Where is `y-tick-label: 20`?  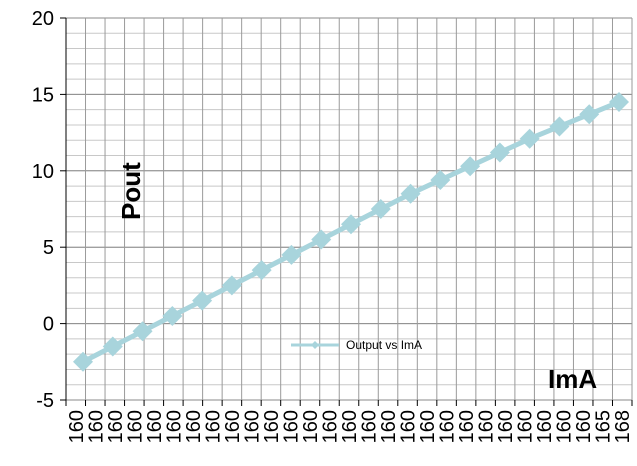 y-tick-label: 20 is located at coordinates (43, 19).